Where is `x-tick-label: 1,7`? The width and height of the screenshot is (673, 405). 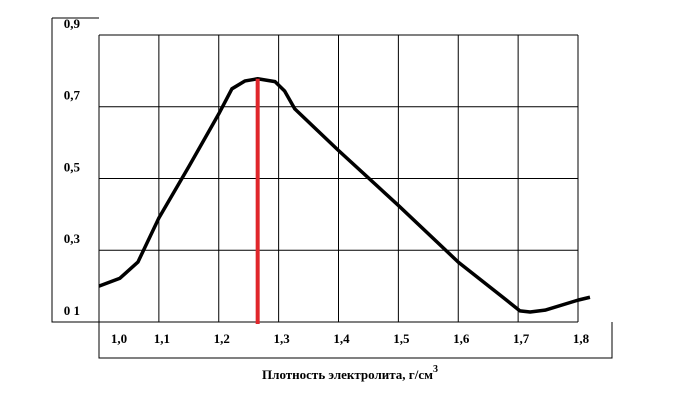 x-tick-label: 1,7 is located at coordinates (521, 338).